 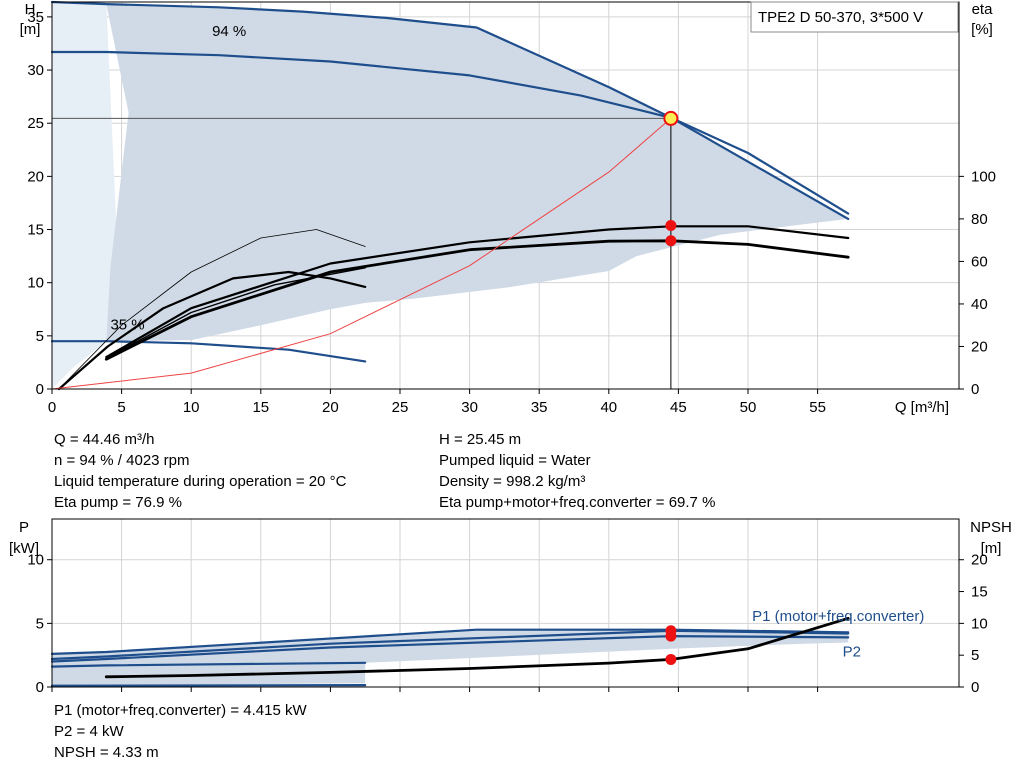 I want to click on performance-xtick-label: 50, so click(x=748, y=407).